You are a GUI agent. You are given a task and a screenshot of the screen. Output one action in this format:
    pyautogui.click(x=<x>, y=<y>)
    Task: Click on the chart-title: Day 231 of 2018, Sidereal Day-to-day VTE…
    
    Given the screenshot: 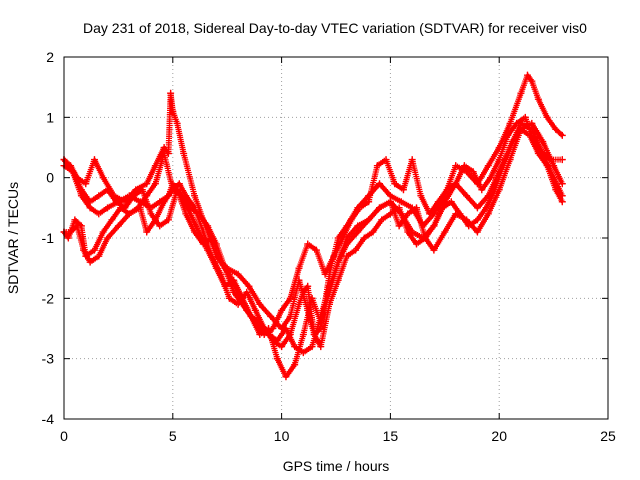 What is the action you would take?
    pyautogui.click(x=335, y=28)
    